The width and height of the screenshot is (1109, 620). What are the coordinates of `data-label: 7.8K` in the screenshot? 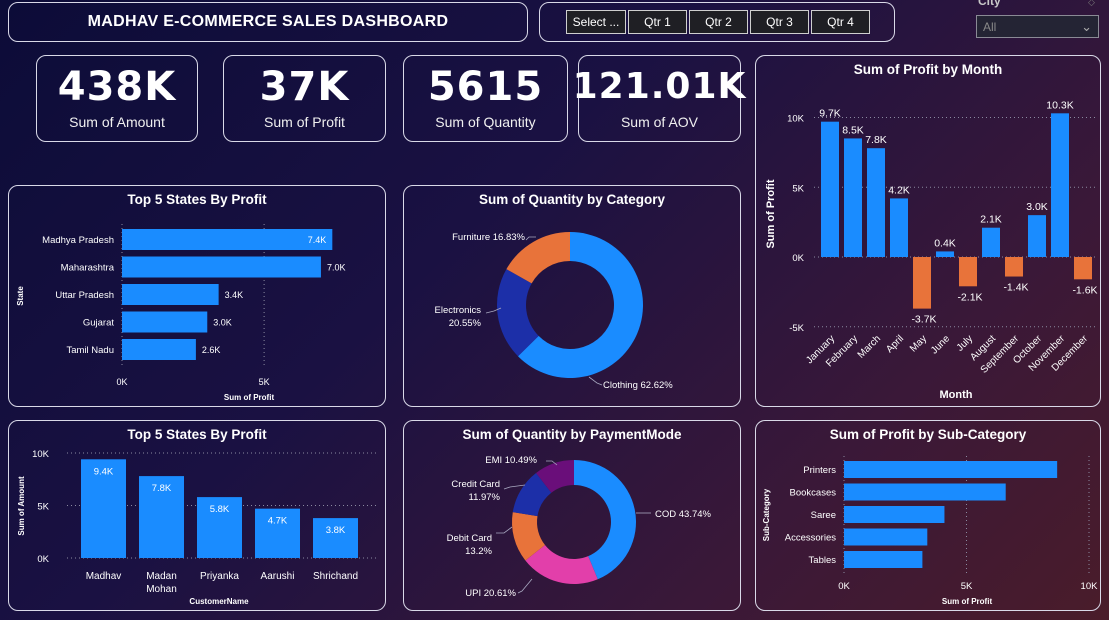 It's located at (162, 488).